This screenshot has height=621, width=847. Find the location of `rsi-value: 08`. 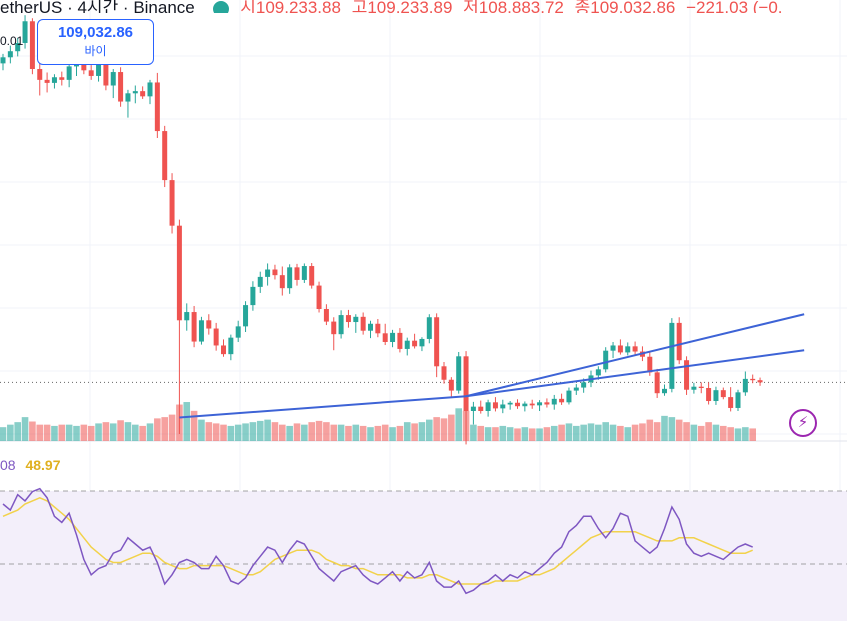

rsi-value: 08 is located at coordinates (8, 465).